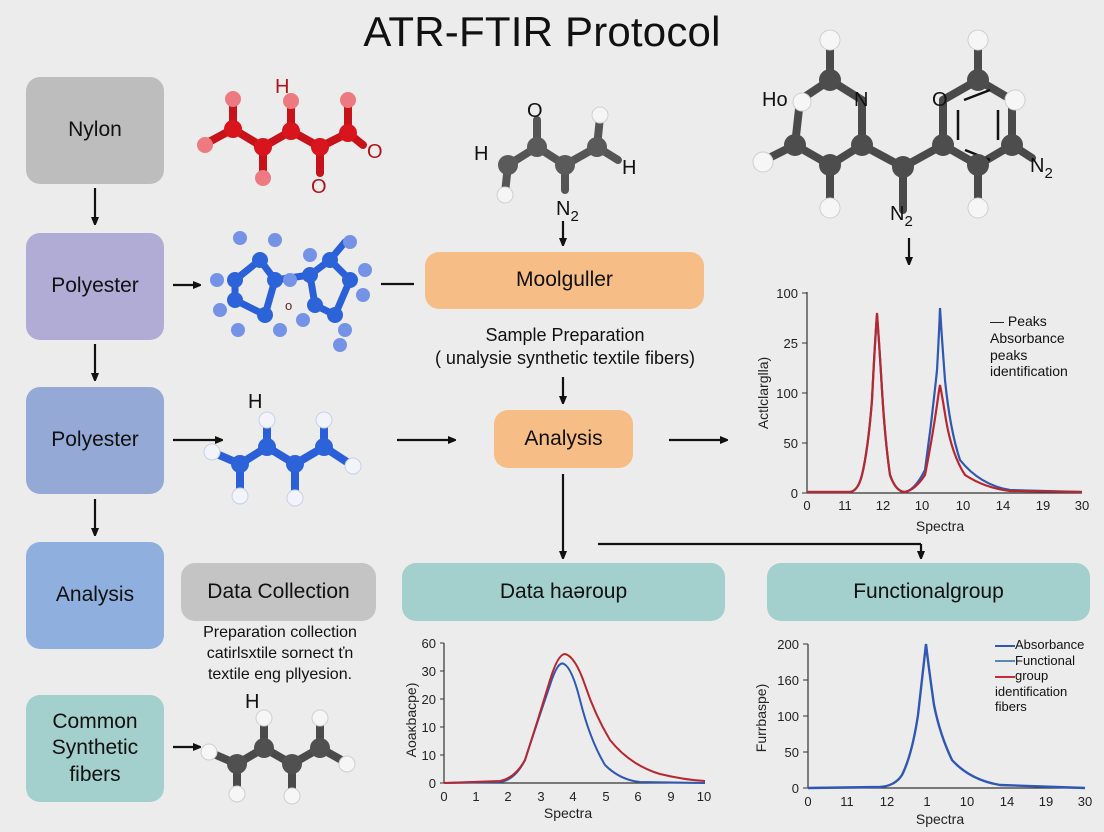 This screenshot has height=832, width=1104. Describe the element at coordinates (278, 748) in the screenshot. I see `bottom-molecule-icon: H` at that location.